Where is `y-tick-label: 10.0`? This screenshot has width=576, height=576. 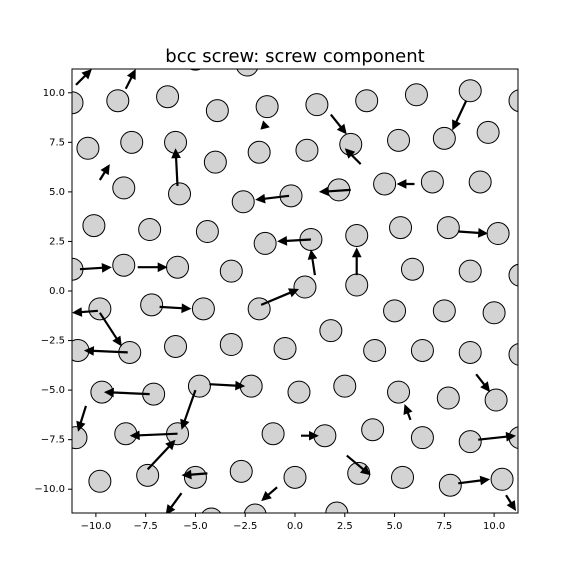 y-tick-label: 10.0 is located at coordinates (54, 93).